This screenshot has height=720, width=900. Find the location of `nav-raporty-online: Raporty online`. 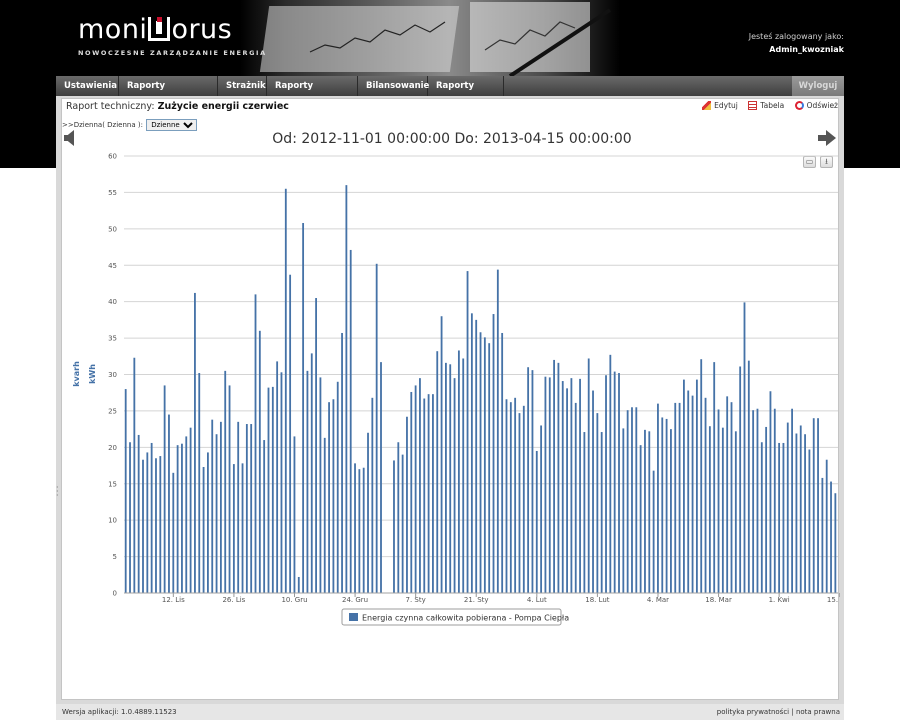

nav-raporty-online: Raporty online is located at coordinates (466, 93).